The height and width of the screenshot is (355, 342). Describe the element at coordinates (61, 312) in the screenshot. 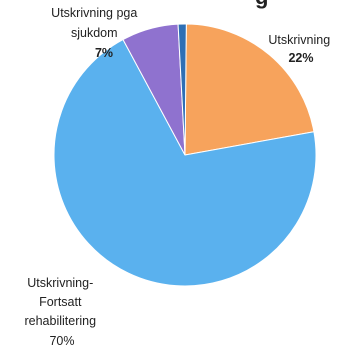

I see `slice-label-fortsatt-rehabilitering: Utskrivning- Fortsatt rehabilitering 70%` at that location.